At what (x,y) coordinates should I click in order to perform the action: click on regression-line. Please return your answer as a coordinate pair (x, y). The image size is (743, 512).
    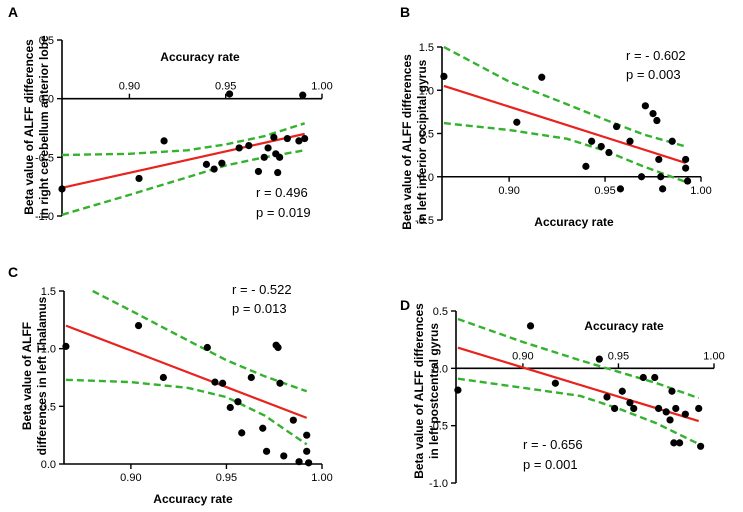
    Looking at the image, I should click on (564, 124).